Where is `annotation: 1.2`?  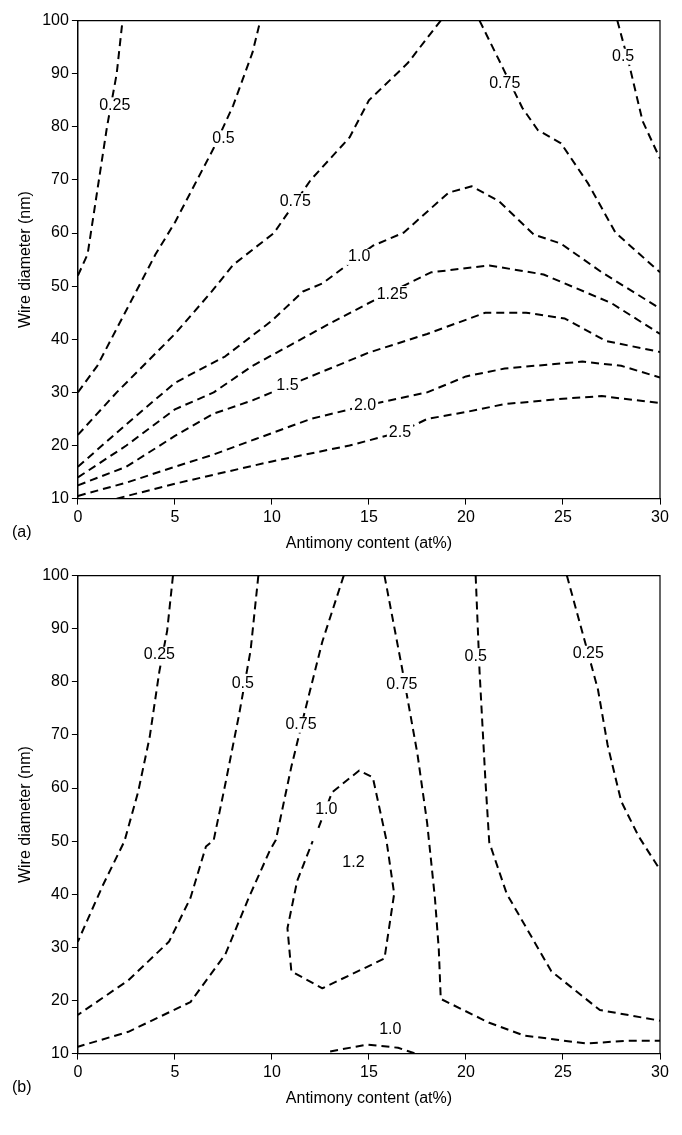
annotation: 1.2 is located at coordinates (353, 862).